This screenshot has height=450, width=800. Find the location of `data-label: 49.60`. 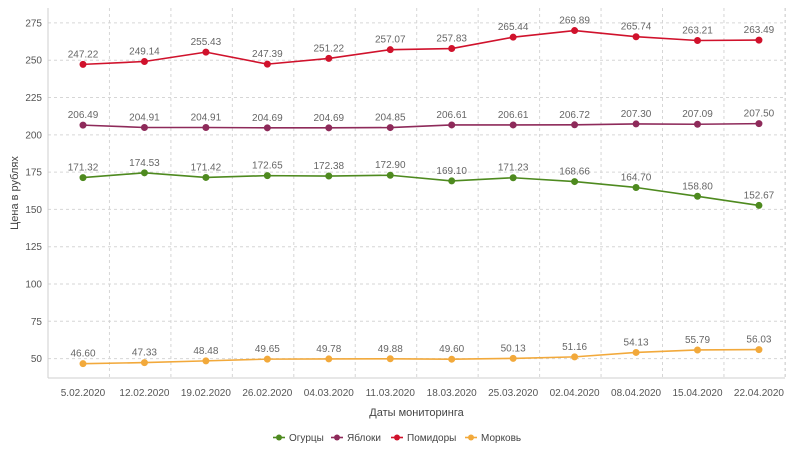

data-label: 49.60 is located at coordinates (451, 349).